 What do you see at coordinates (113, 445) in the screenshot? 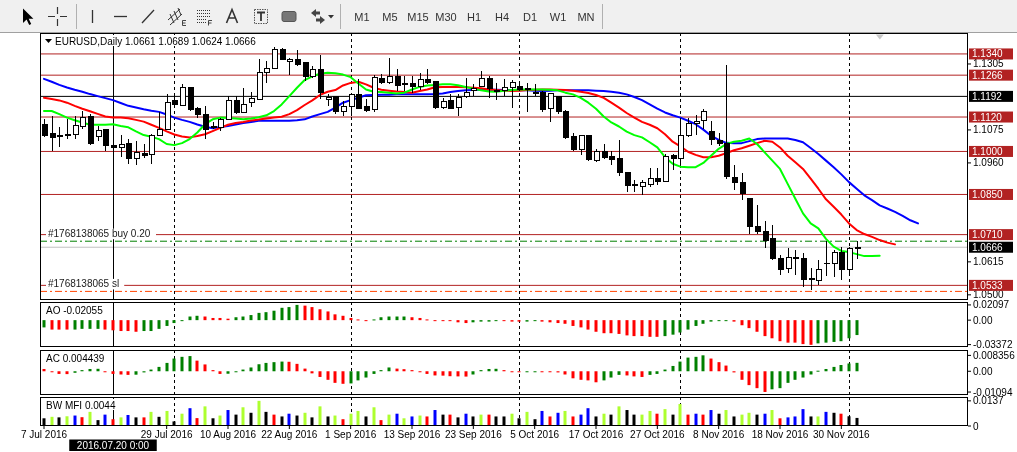
I see `text: 2016.07.20 0:00` at bounding box center [113, 445].